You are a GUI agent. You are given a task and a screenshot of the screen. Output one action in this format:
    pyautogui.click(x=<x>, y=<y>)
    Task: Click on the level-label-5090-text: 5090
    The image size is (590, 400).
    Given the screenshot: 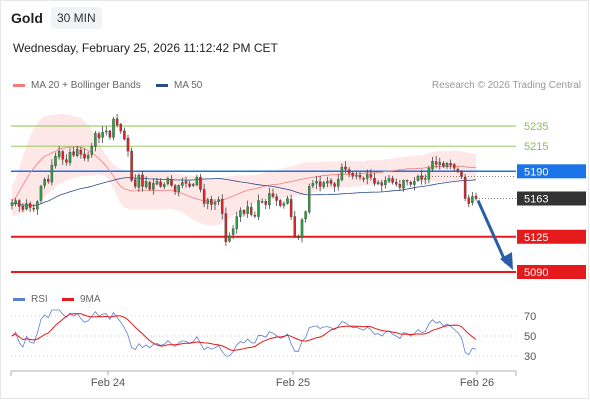 What is the action you would take?
    pyautogui.click(x=536, y=273)
    